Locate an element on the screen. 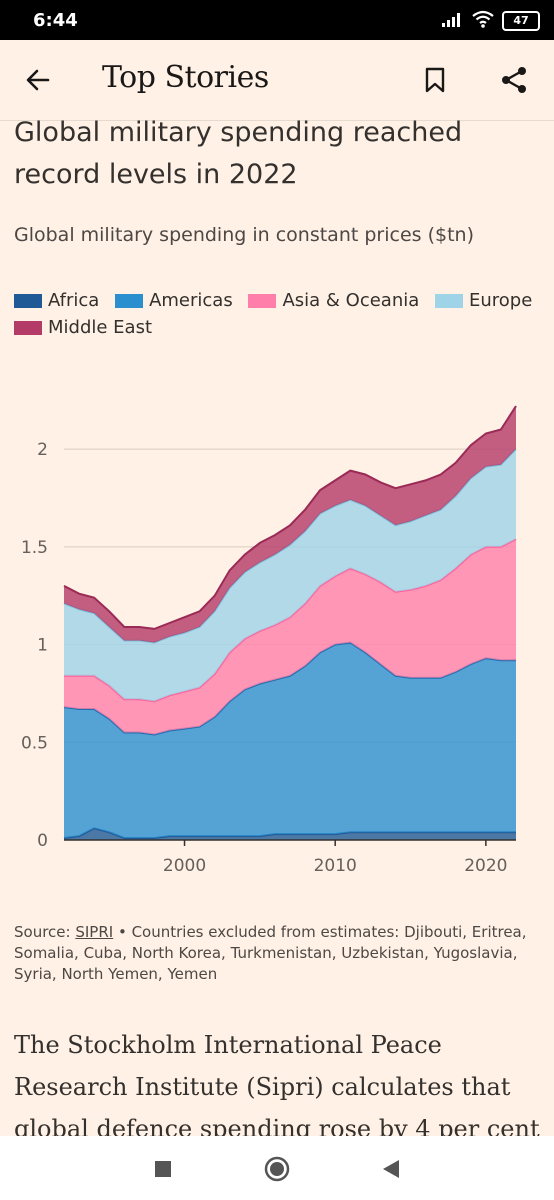  square-icon is located at coordinates (163, 1169).